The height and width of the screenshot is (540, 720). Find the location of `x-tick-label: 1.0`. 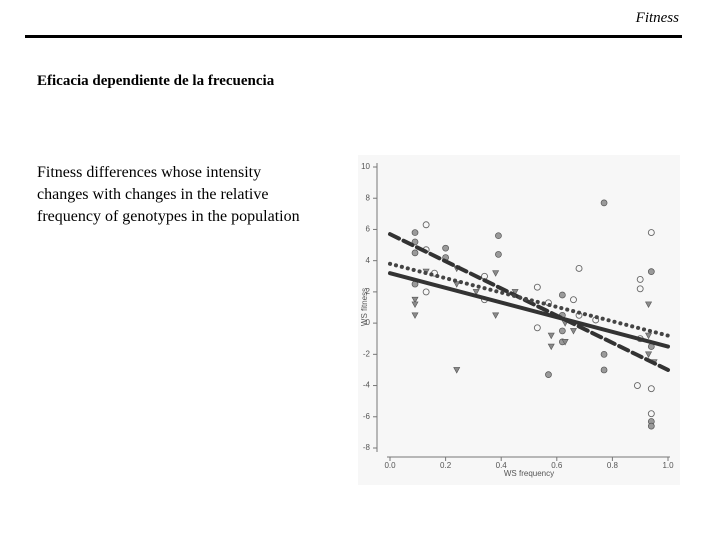

x-tick-label: 1.0 is located at coordinates (668, 465).